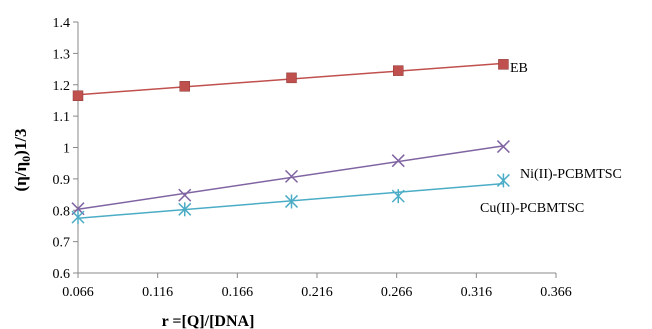 Image resolution: width=652 pixels, height=329 pixels. What do you see at coordinates (317, 292) in the screenshot?
I see `x-tick-label: 0.216` at bounding box center [317, 292].